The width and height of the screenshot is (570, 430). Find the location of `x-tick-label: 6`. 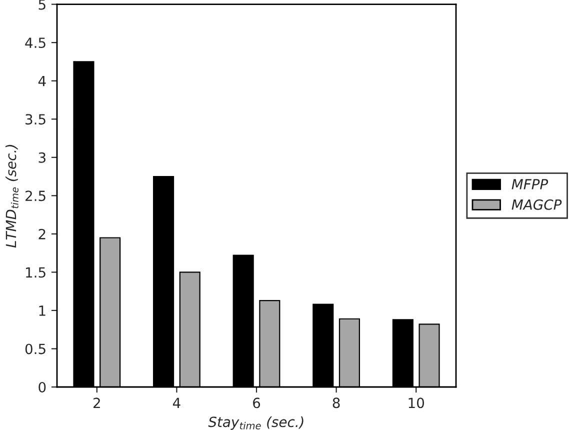

x-tick-label: 6 is located at coordinates (256, 403).